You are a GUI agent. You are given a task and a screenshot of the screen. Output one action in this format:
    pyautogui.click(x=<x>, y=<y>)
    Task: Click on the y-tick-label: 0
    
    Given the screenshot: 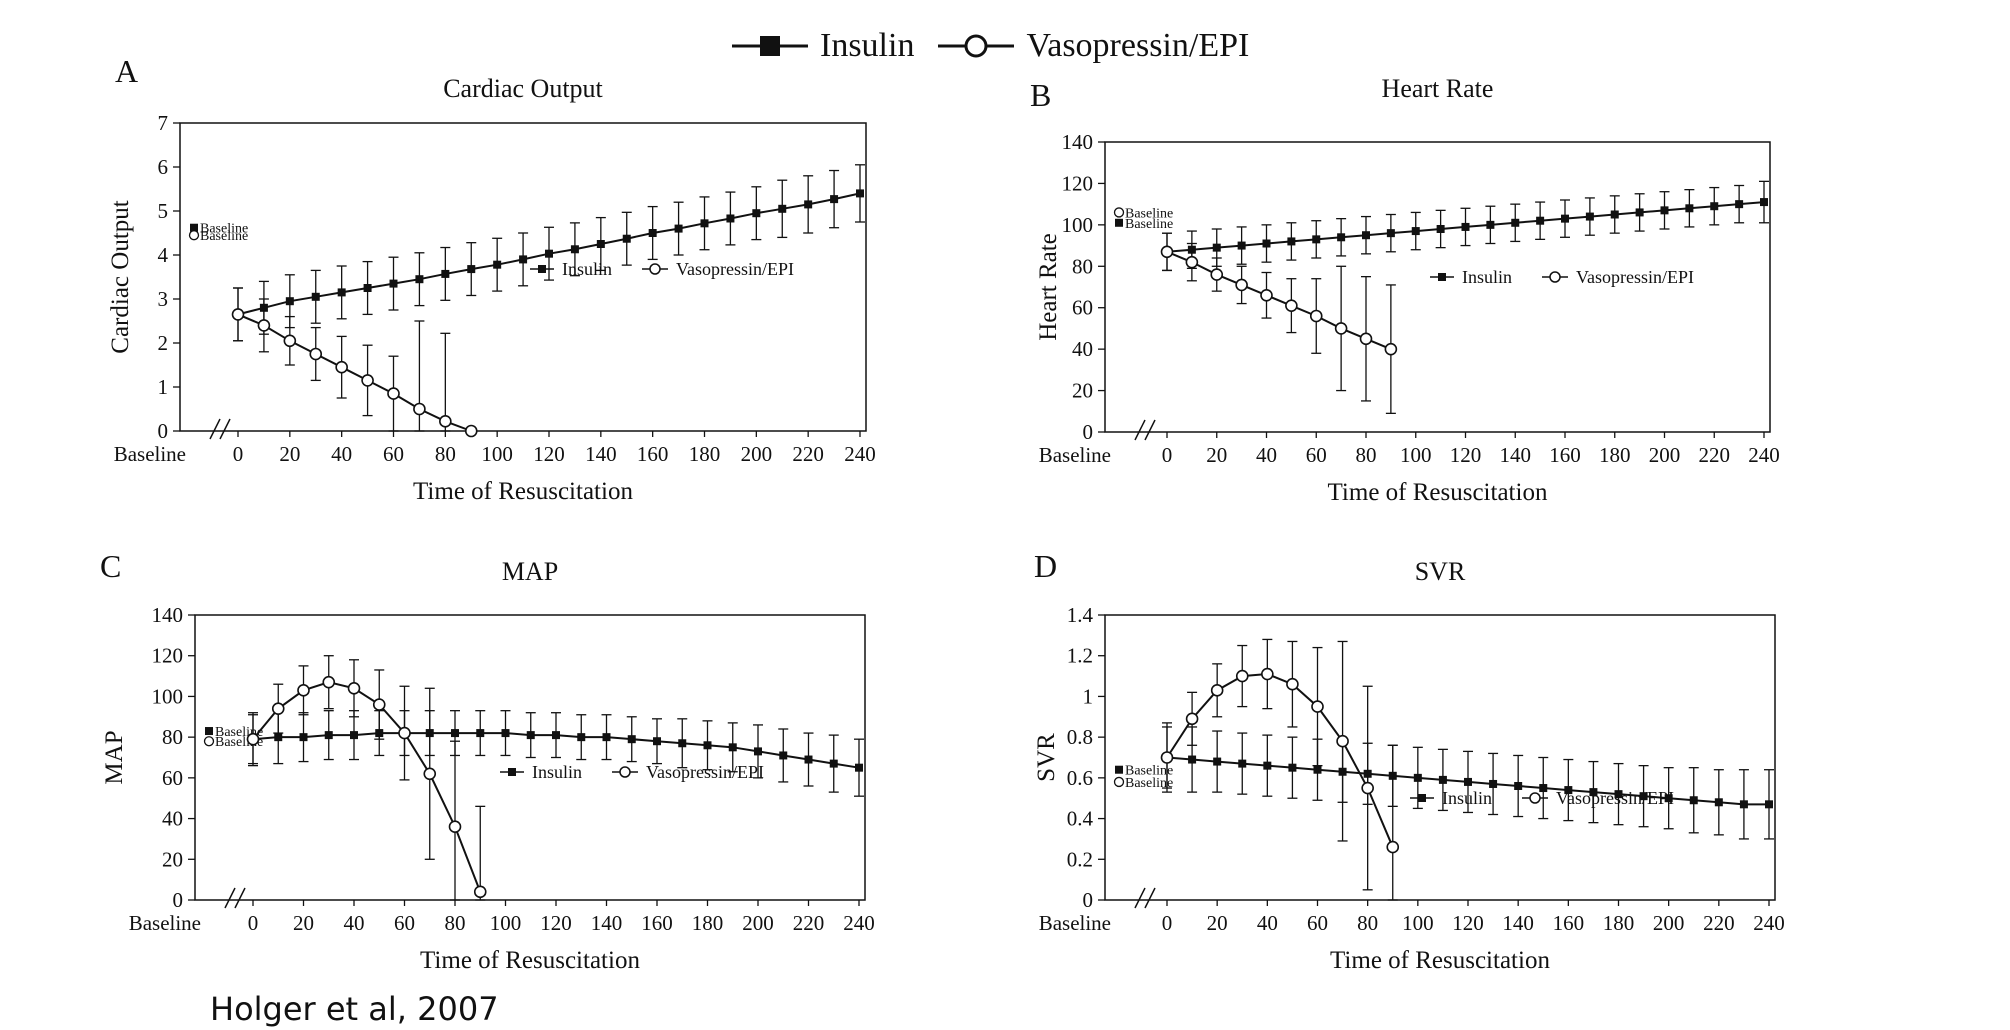 What is the action you would take?
    pyautogui.click(x=1088, y=900)
    